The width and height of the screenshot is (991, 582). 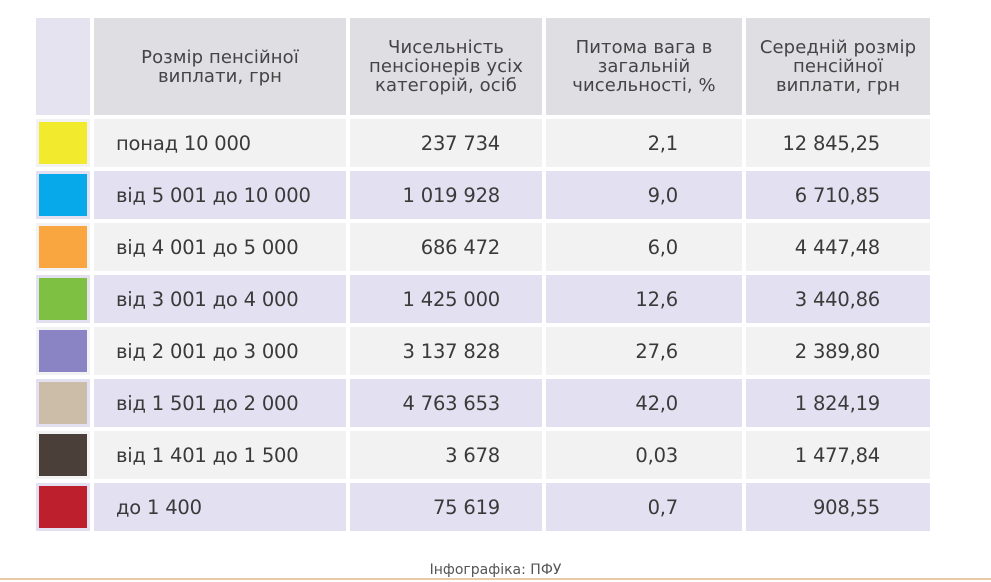 What do you see at coordinates (495, 579) in the screenshot?
I see `footer-divider` at bounding box center [495, 579].